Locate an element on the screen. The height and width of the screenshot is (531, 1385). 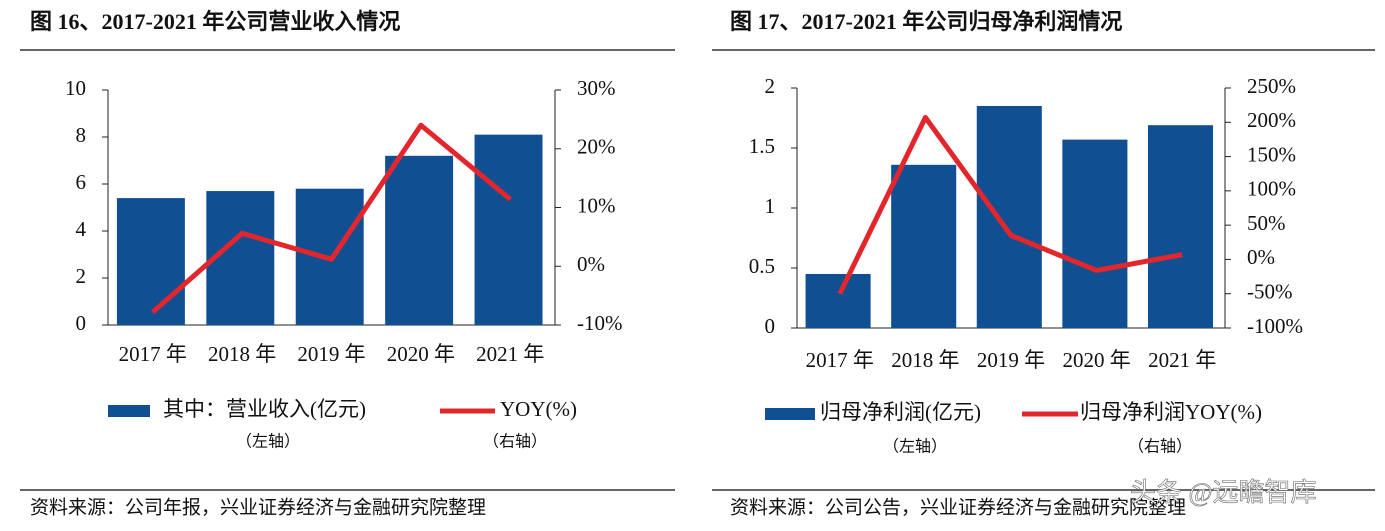
y-tick-label: 10 is located at coordinates (75, 88).